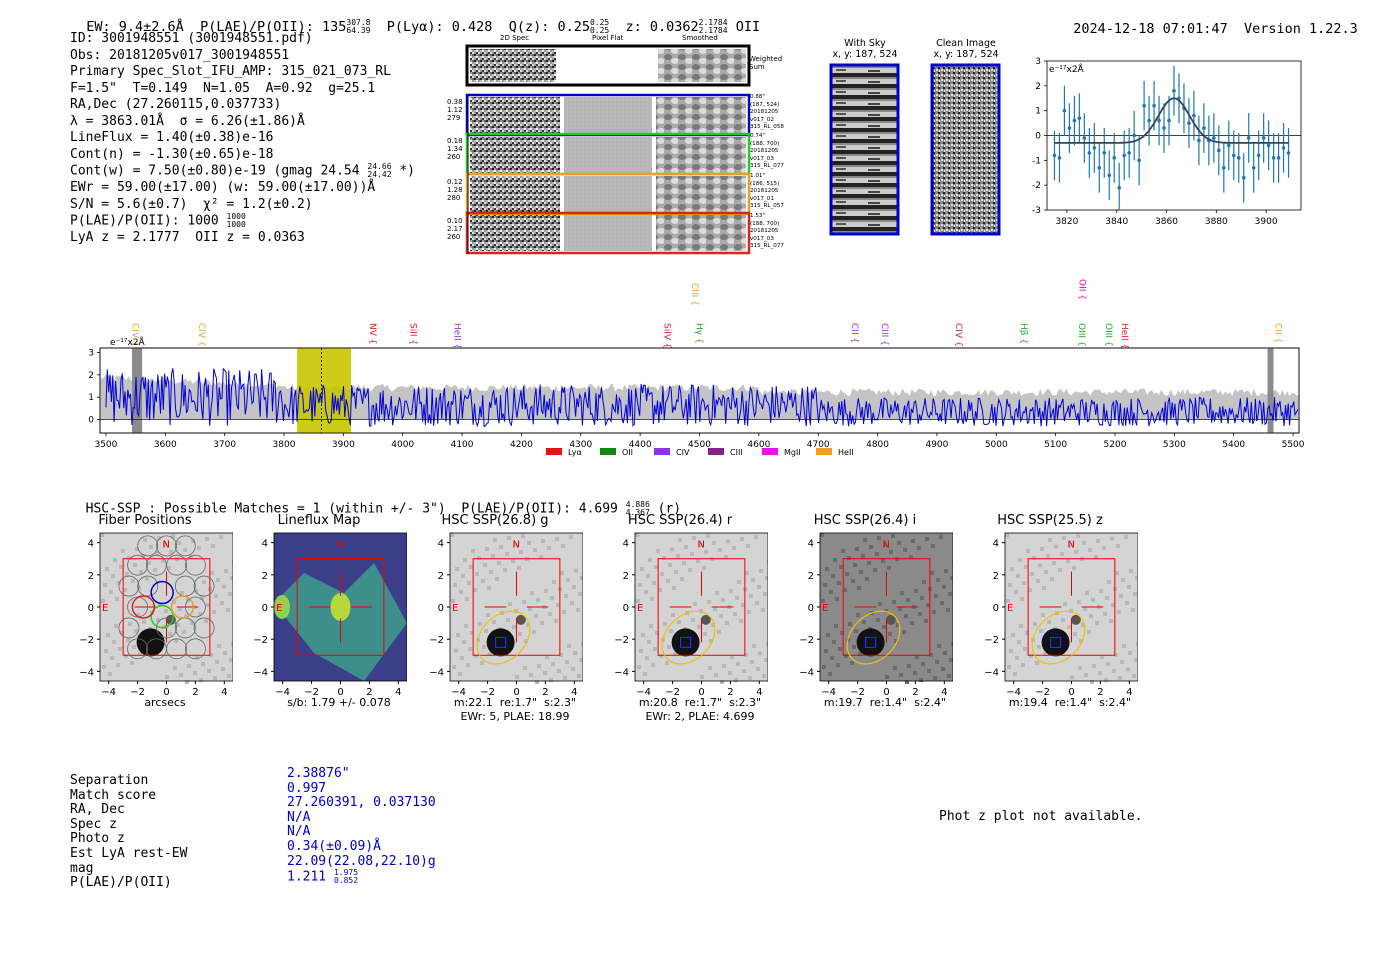 Image resolution: width=1400 pixels, height=953 pixels. I want to click on hsc-panel-caption-2: EWr: 5, PLAE: 18.99, so click(515, 716).